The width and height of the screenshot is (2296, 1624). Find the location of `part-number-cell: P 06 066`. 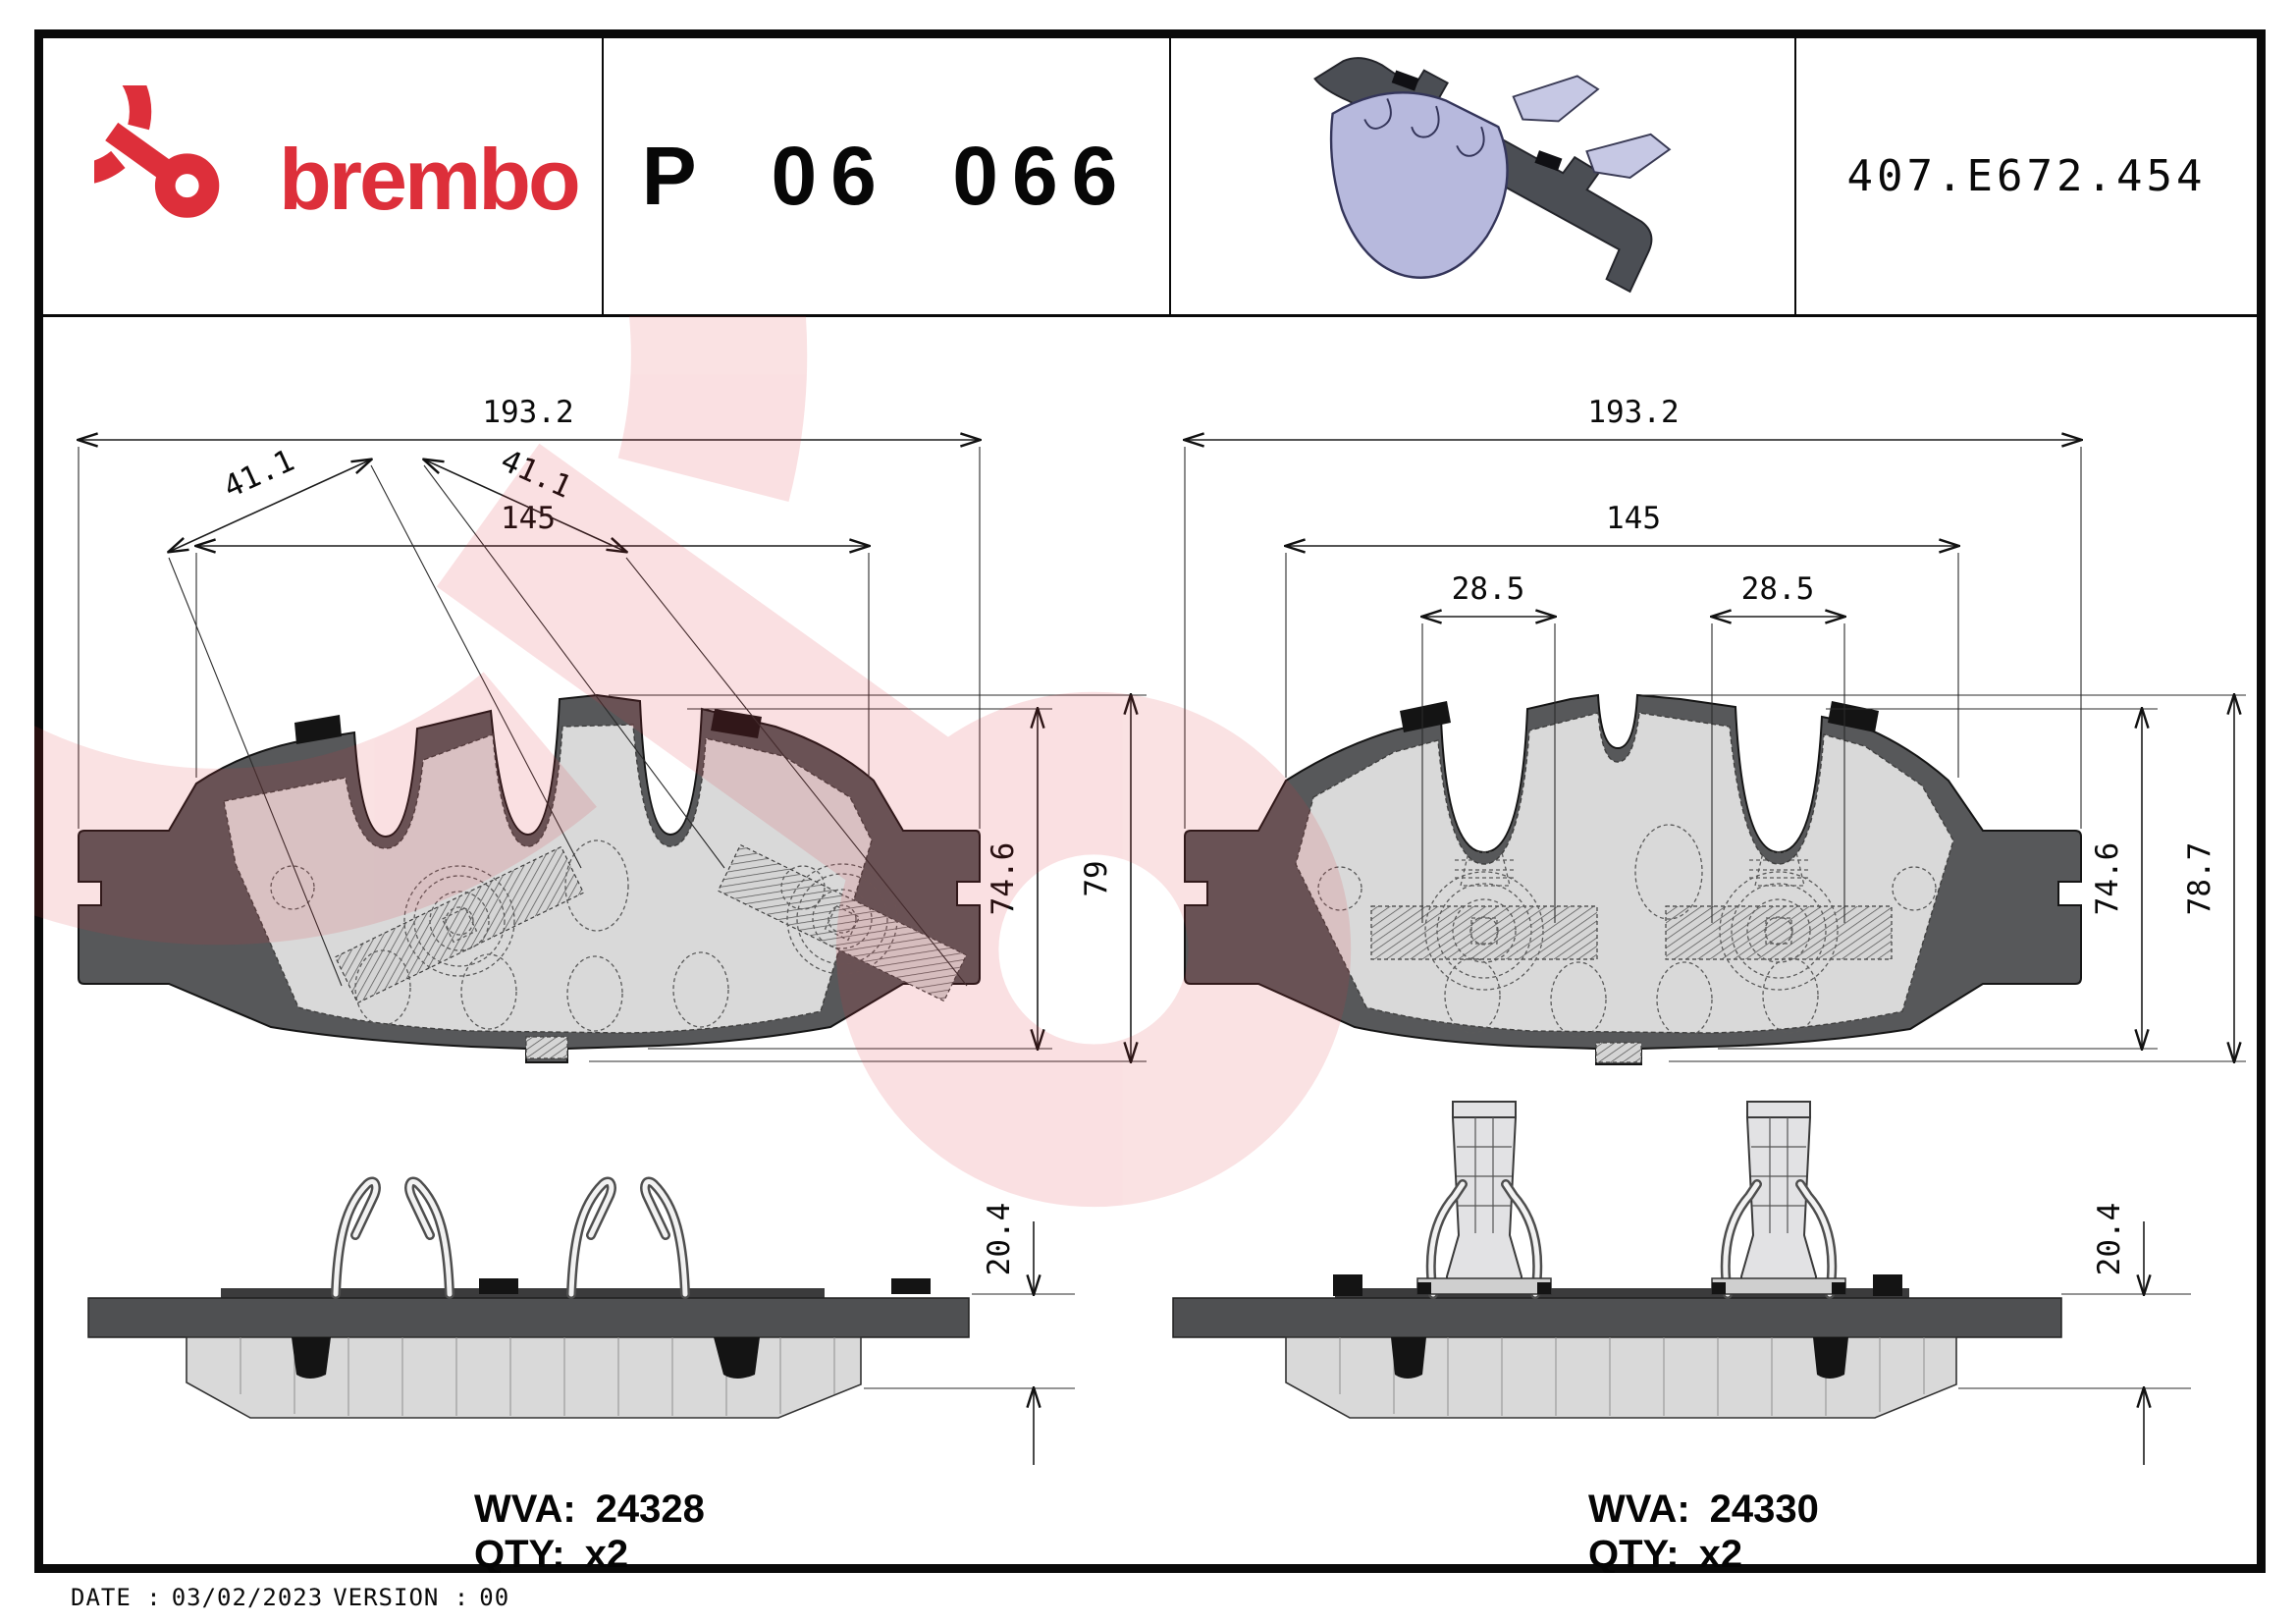

part-number-cell: P 06 066 is located at coordinates (887, 176).